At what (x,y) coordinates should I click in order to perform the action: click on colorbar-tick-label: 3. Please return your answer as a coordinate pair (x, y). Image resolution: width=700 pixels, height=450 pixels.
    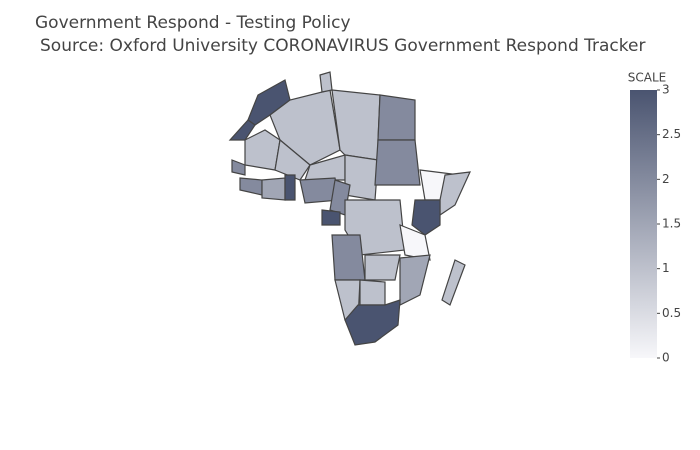
    Looking at the image, I should click on (666, 90).